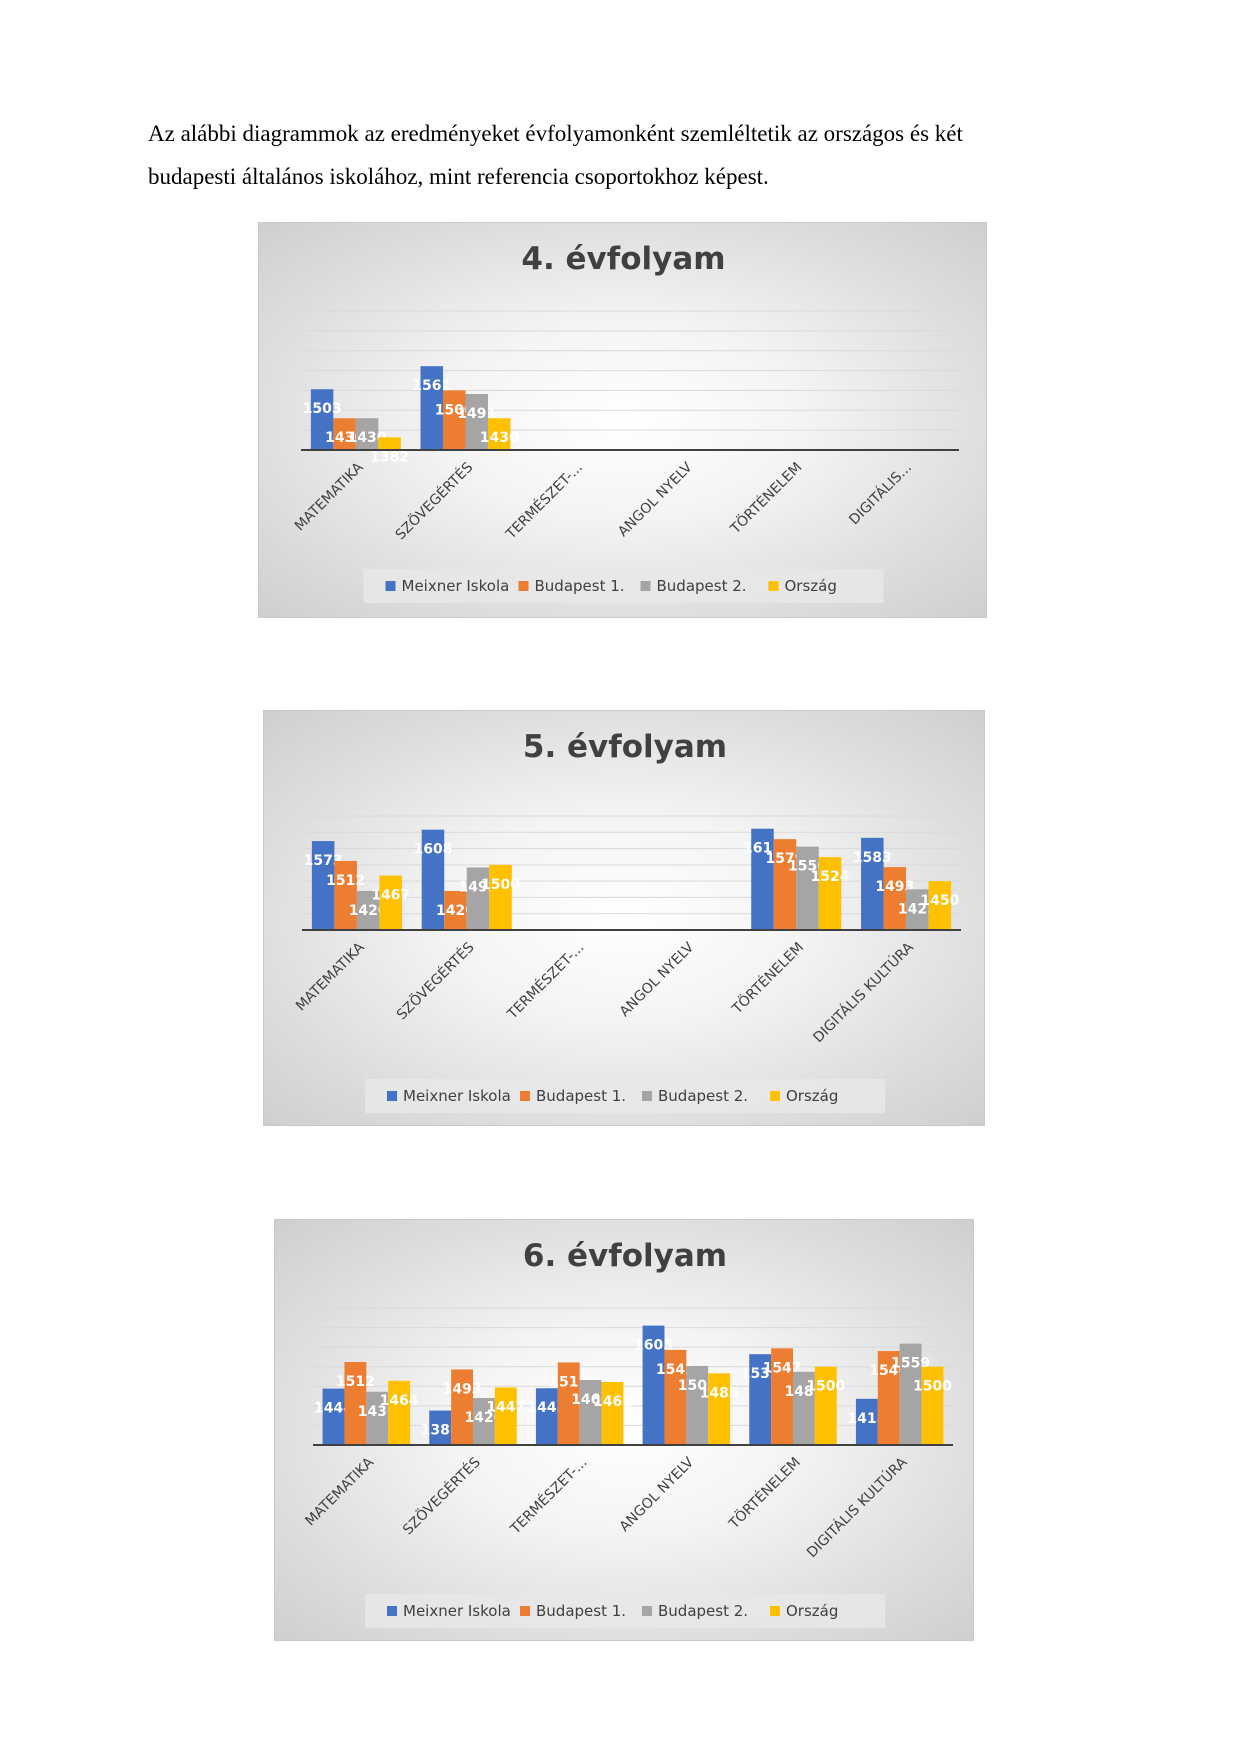 The image size is (1241, 1755). Describe the element at coordinates (323, 861) in the screenshot. I see `data-label: 1573` at that location.